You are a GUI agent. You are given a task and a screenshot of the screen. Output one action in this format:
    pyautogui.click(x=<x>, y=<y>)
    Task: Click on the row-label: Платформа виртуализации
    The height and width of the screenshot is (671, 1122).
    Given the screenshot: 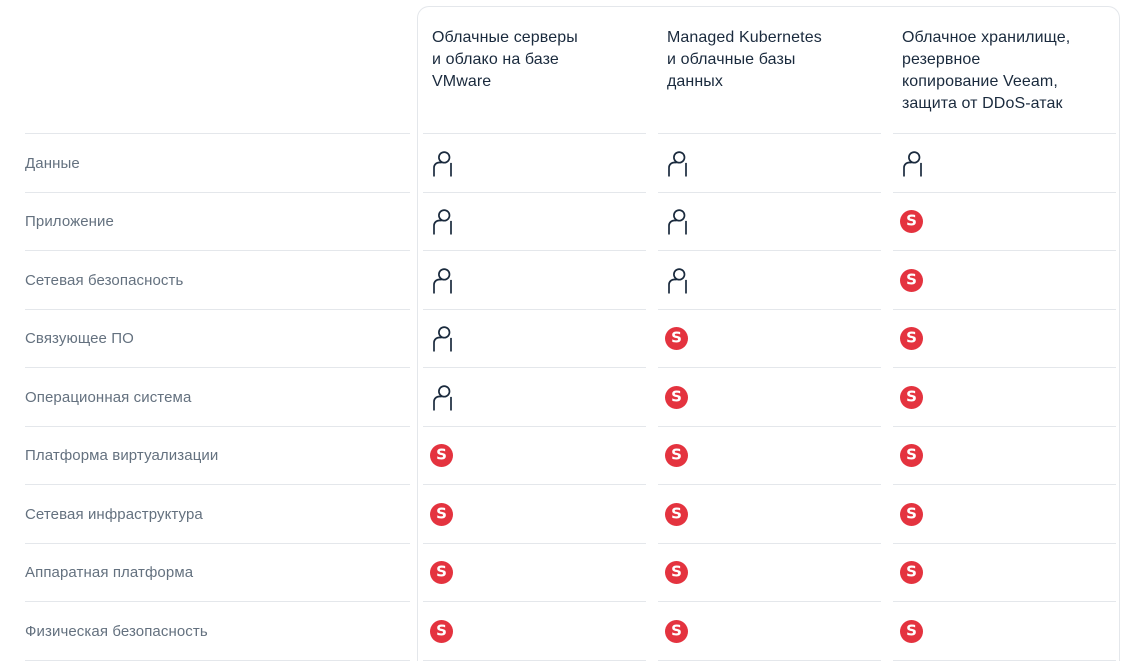 What is the action you would take?
    pyautogui.click(x=221, y=456)
    